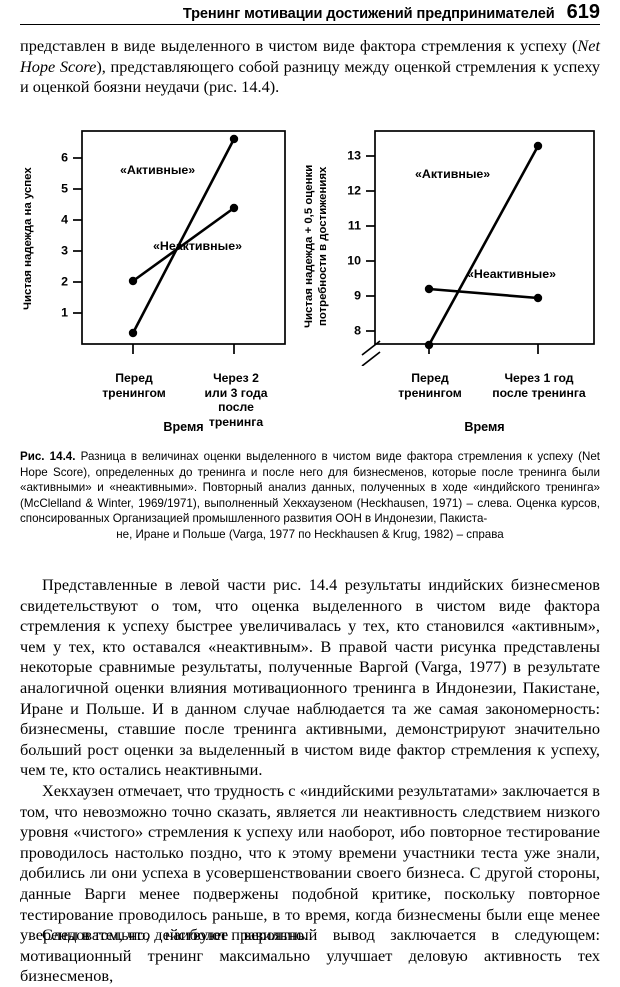 The width and height of the screenshot is (620, 987). Describe the element at coordinates (234, 208) in the screenshot. I see `chart-left-point-inactive-after` at that location.